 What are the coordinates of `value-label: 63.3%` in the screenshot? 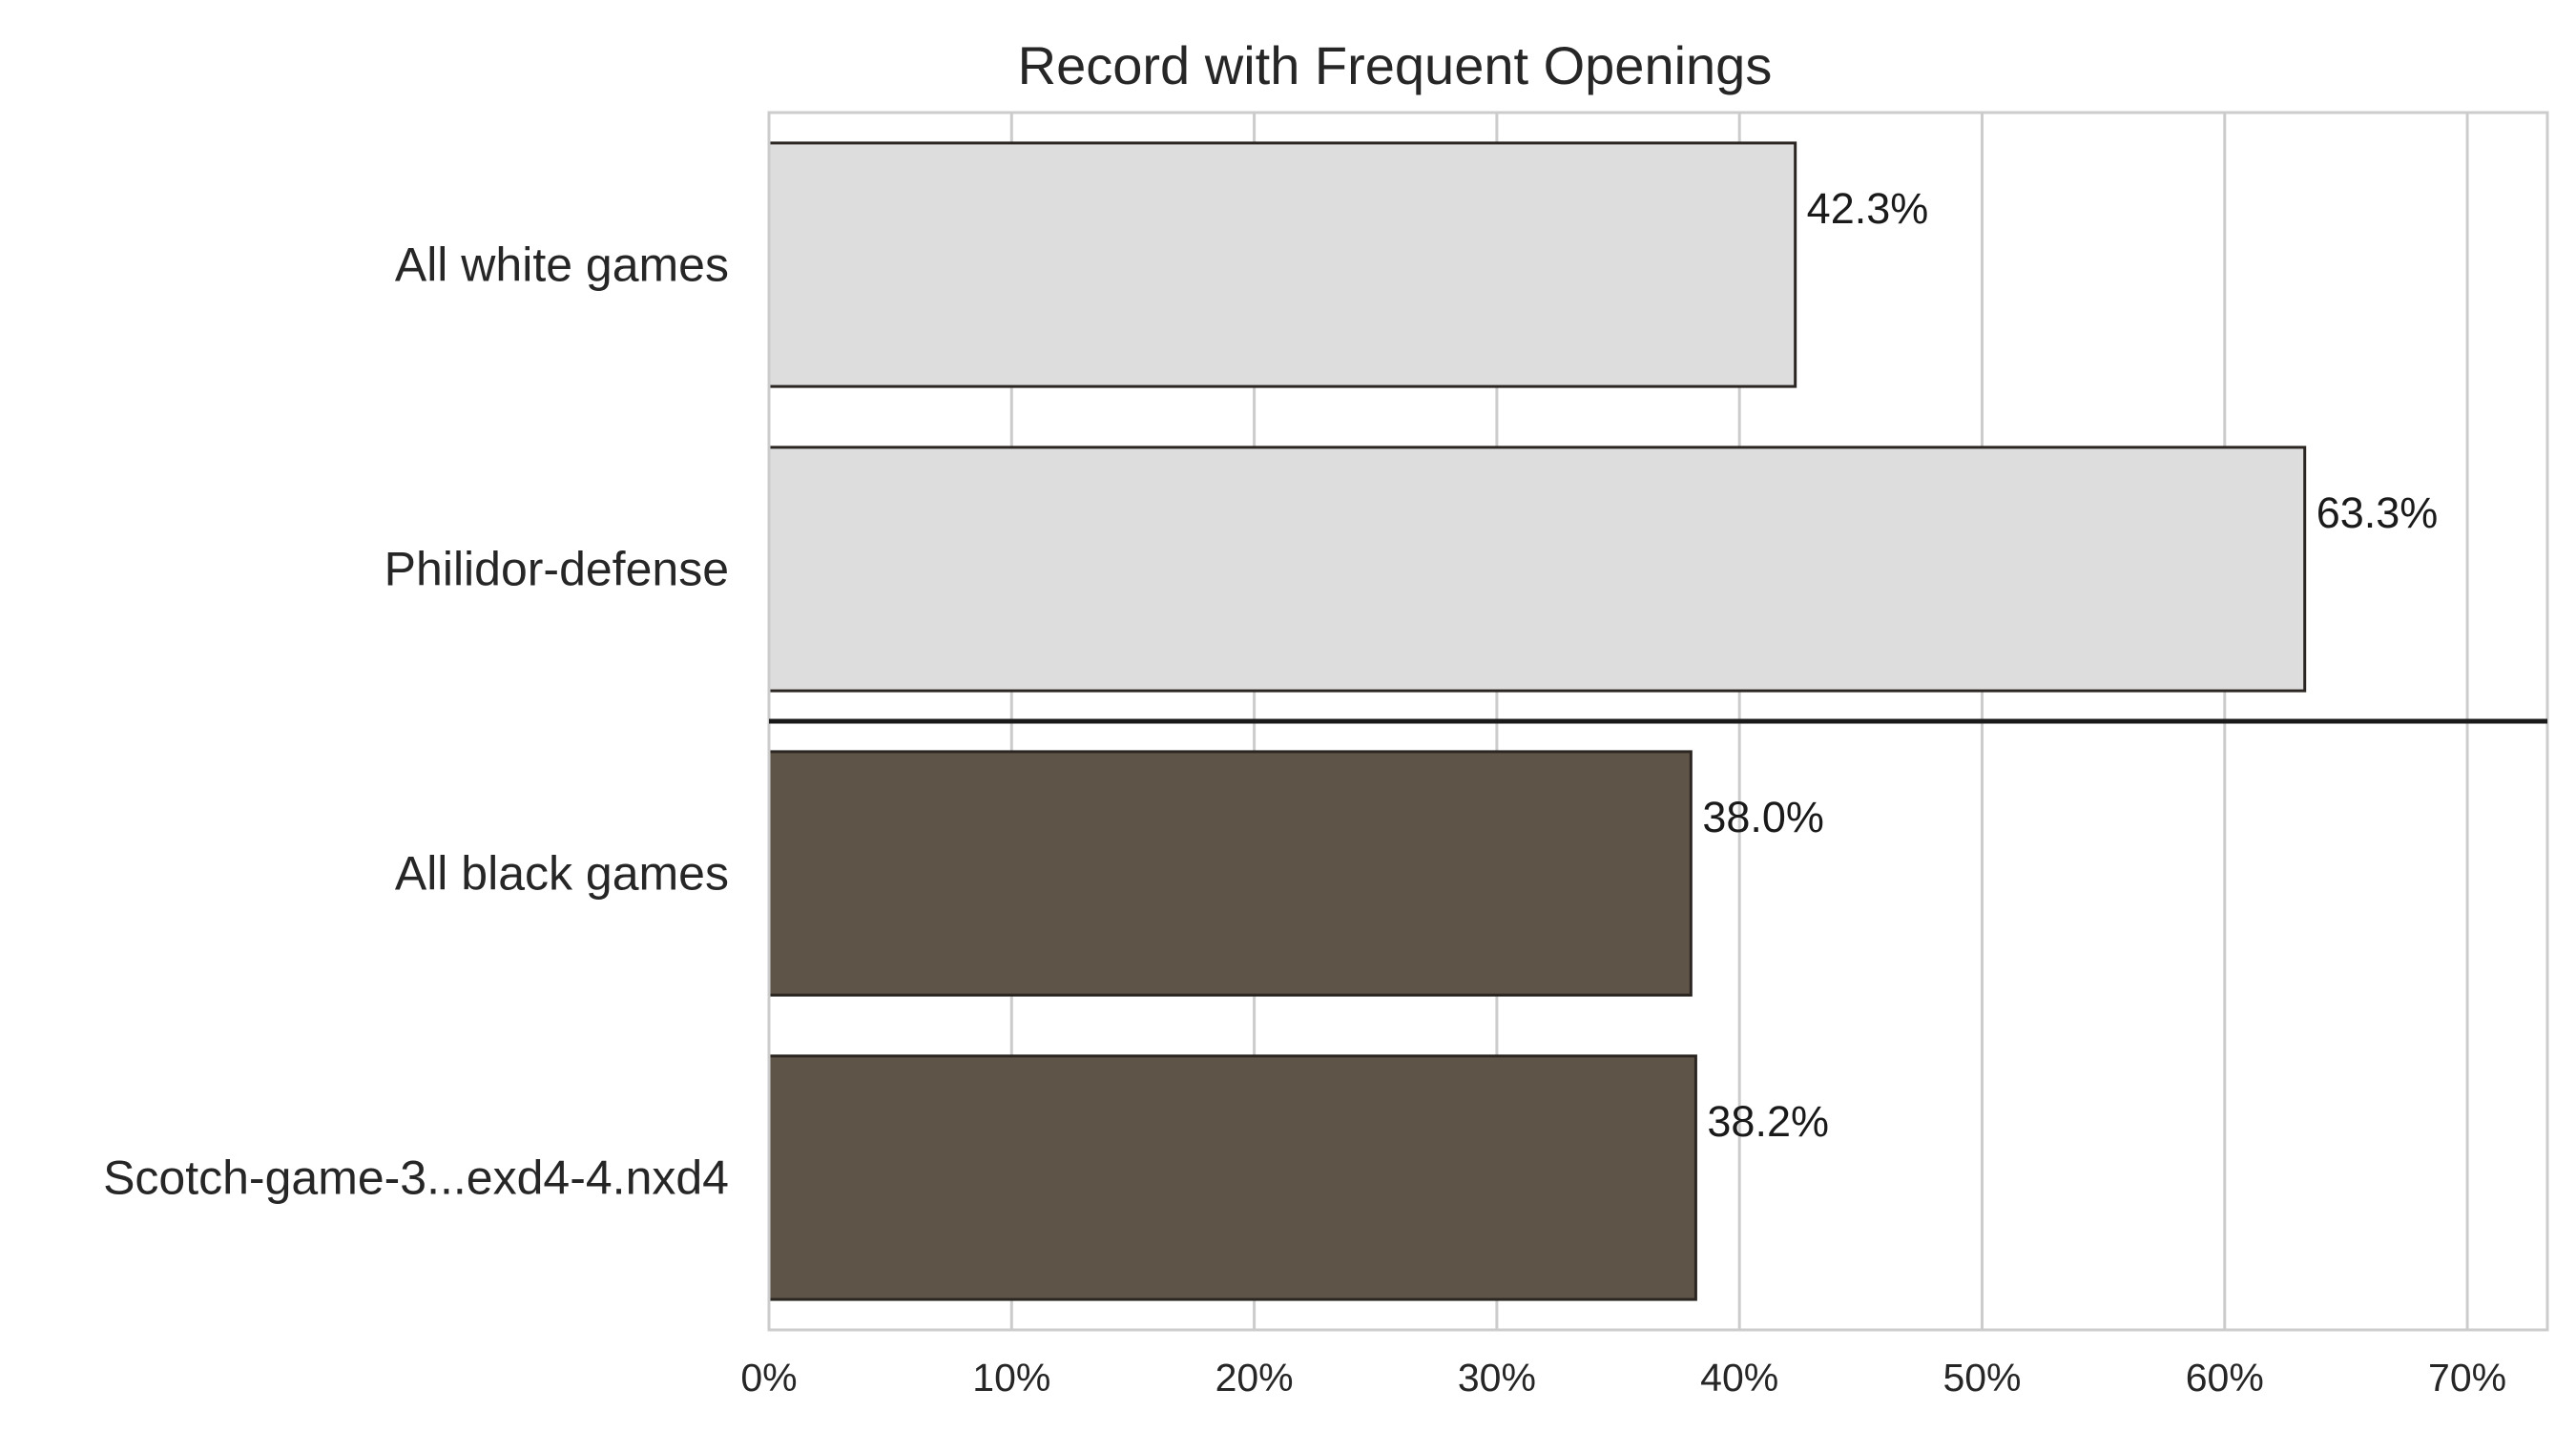 It's located at (2377, 513).